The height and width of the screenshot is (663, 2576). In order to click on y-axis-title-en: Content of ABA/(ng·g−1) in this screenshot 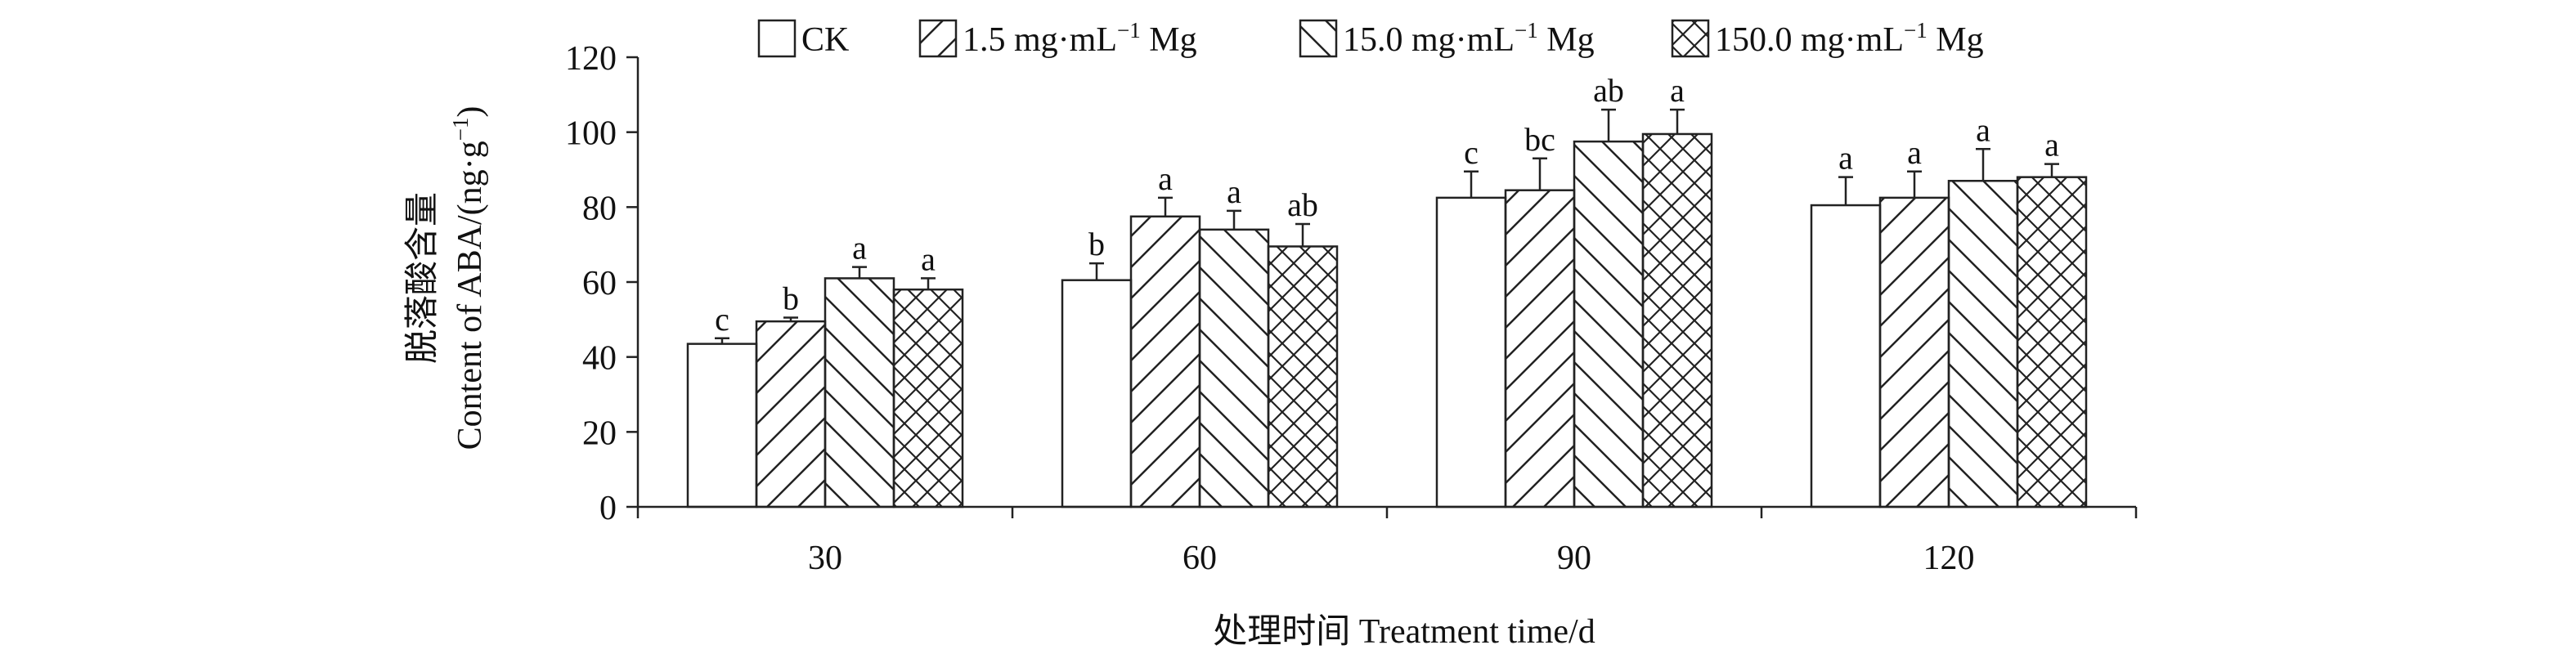, I will do `click(468, 278)`.